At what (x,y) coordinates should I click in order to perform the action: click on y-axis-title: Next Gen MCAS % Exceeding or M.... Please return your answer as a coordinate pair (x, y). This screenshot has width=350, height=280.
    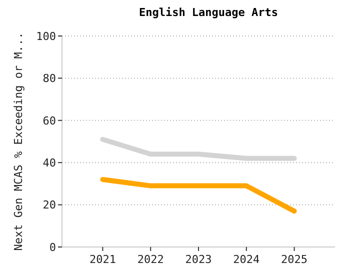
    Looking at the image, I should click on (18, 141).